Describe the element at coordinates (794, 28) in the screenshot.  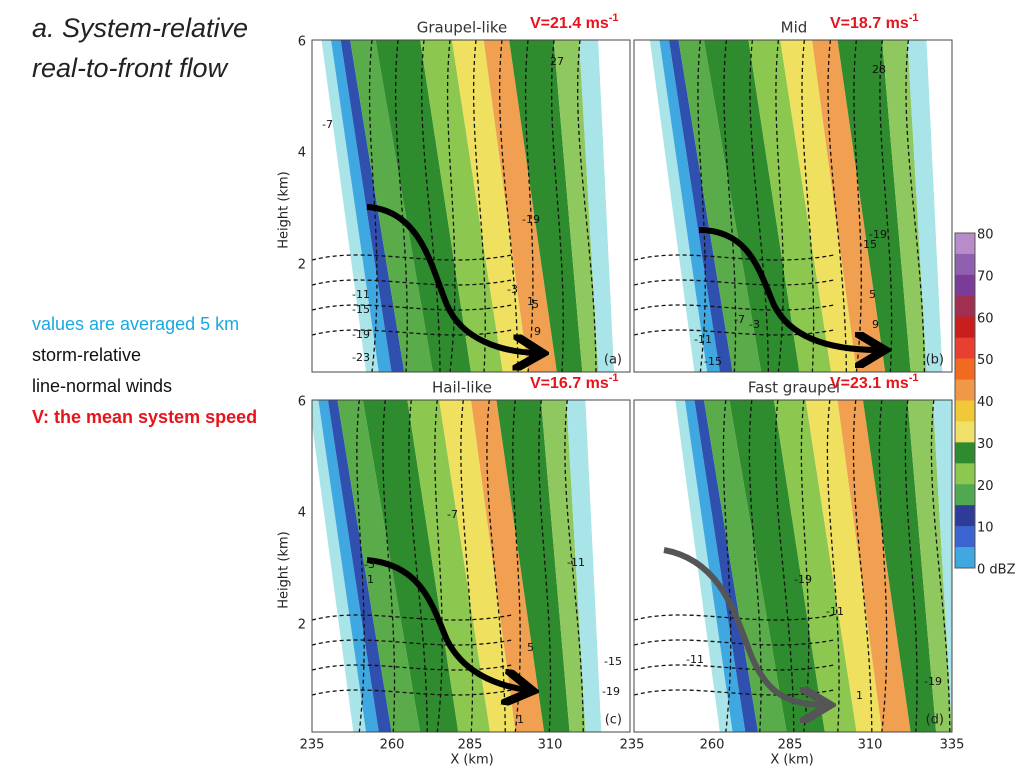
I see `panel-title: Mid` at that location.